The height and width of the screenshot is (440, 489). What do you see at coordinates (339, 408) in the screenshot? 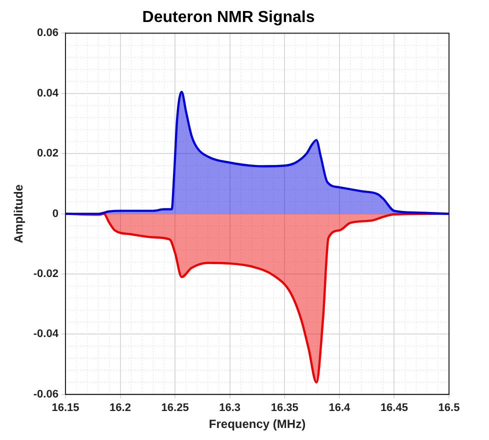
I see `x-tick-label: 16.4` at bounding box center [339, 408].